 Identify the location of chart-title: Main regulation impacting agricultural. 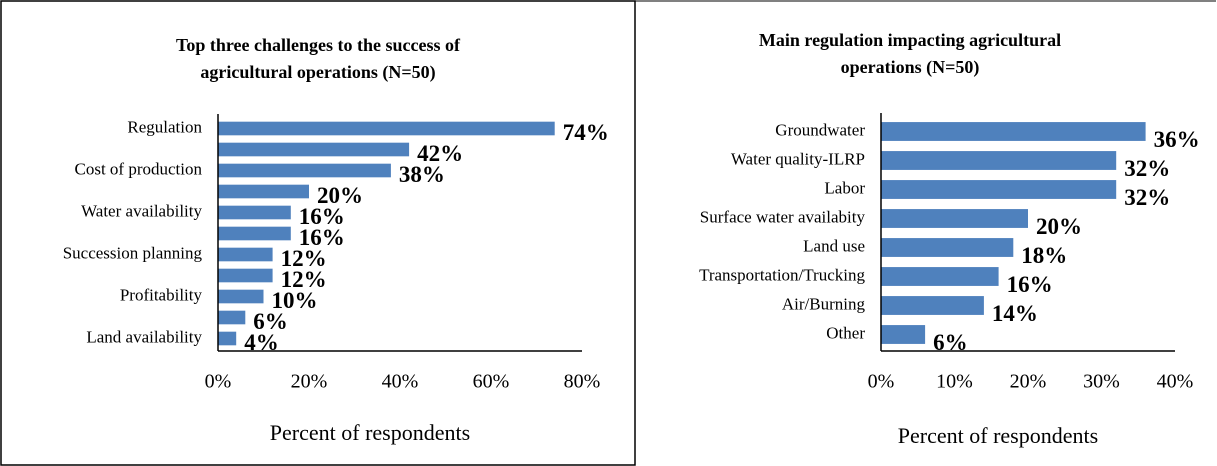
(910, 40).